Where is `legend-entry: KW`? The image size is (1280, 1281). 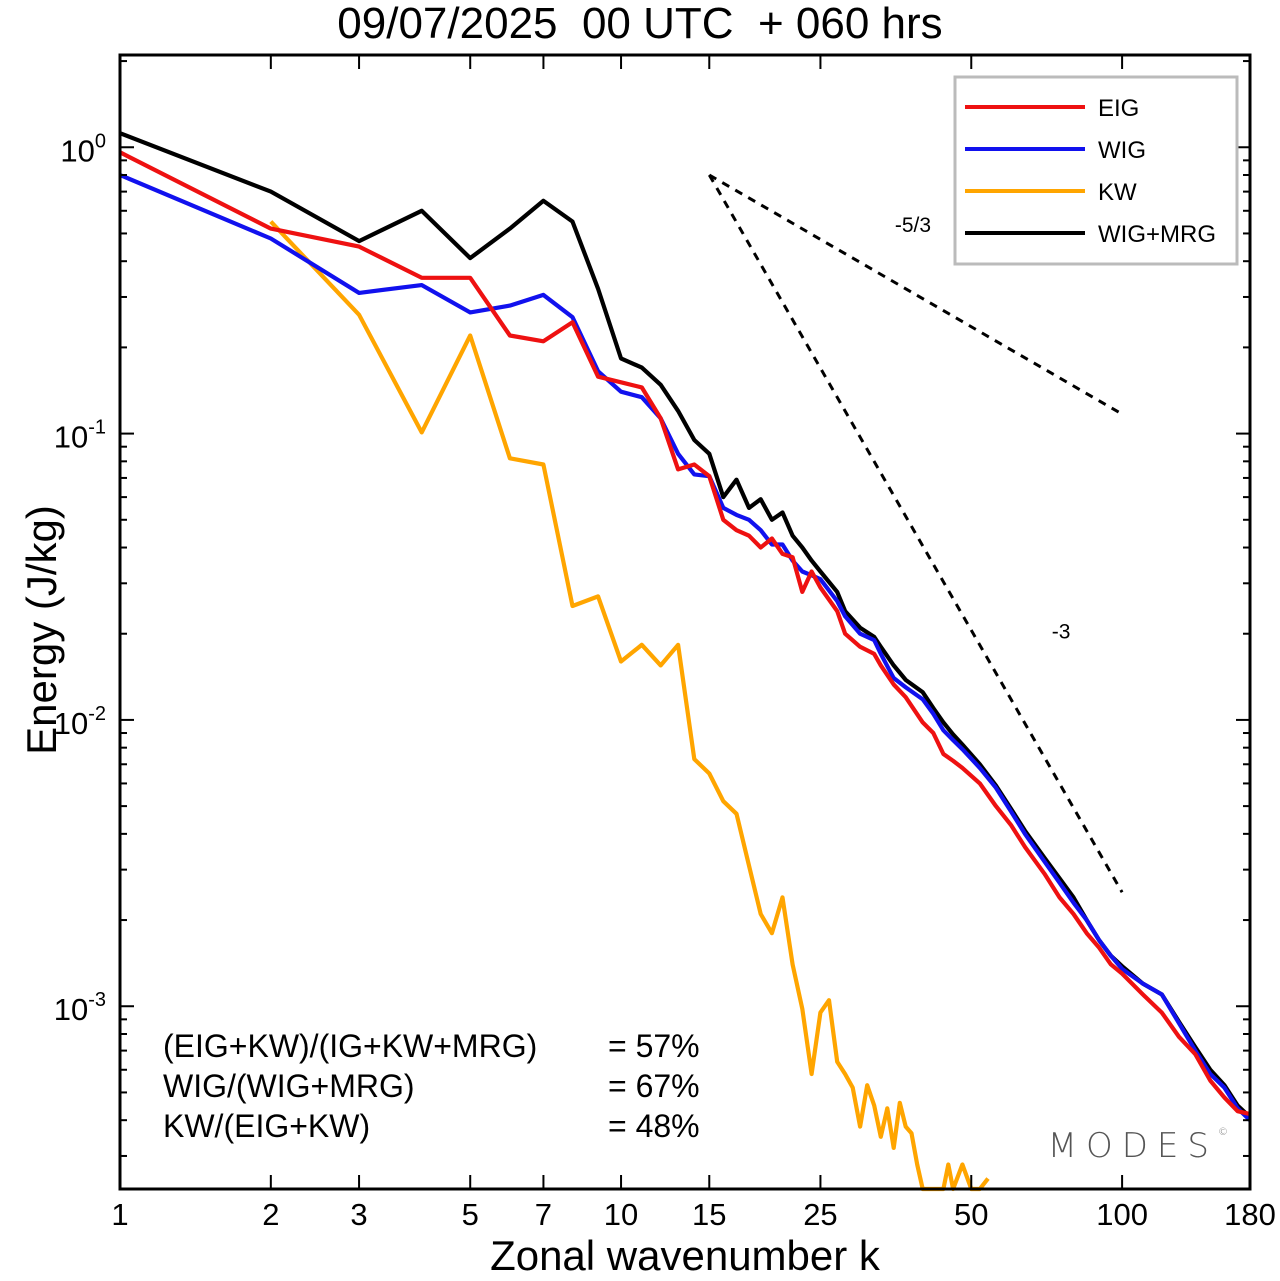
legend-entry: KW is located at coordinates (1117, 192).